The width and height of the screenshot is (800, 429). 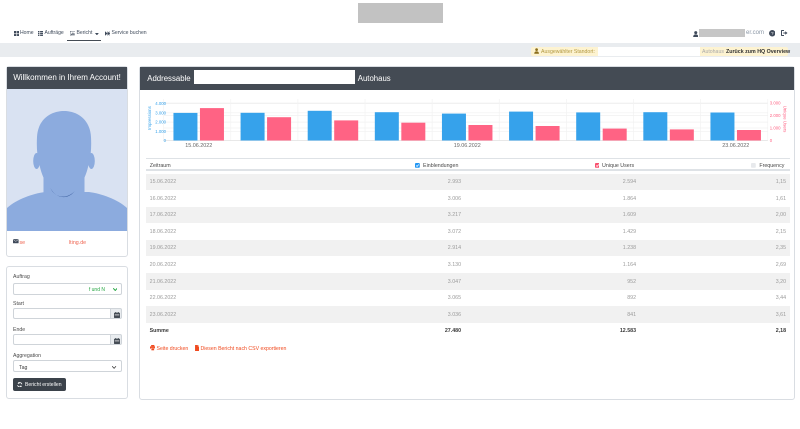 I want to click on svg-text: Unique Users, so click(x=784, y=118).